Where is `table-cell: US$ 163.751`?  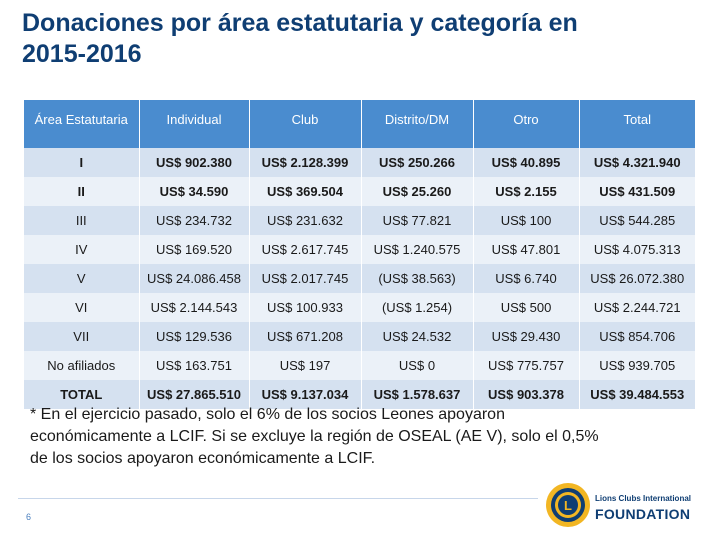 table-cell: US$ 163.751 is located at coordinates (194, 365).